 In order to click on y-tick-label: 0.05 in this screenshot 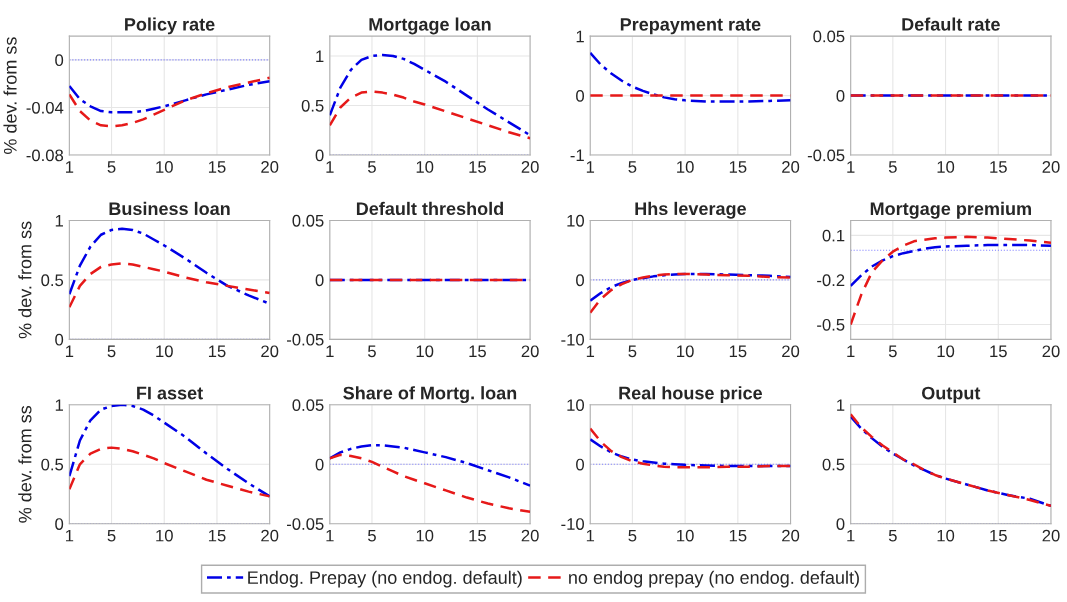, I will do `click(308, 220)`.